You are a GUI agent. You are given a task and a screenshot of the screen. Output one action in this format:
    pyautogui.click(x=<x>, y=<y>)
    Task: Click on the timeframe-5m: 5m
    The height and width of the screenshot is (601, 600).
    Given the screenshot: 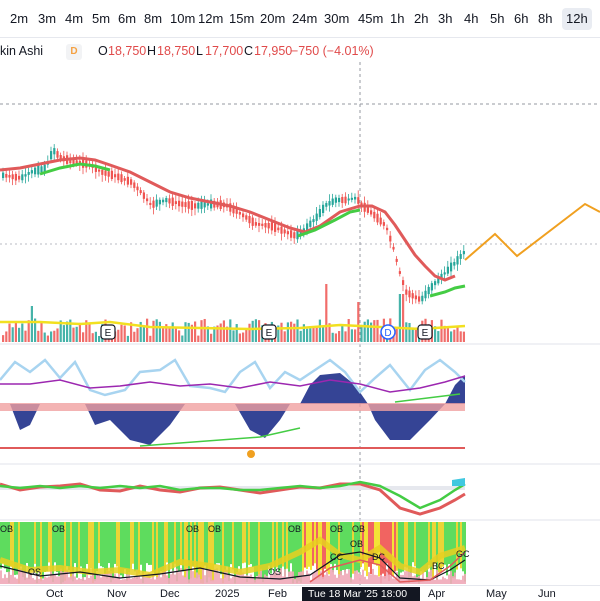 What is the action you would take?
    pyautogui.click(x=101, y=18)
    